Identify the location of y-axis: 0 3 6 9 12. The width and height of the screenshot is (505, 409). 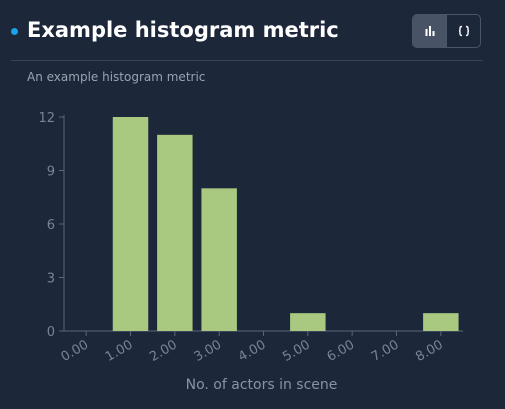
(51, 225).